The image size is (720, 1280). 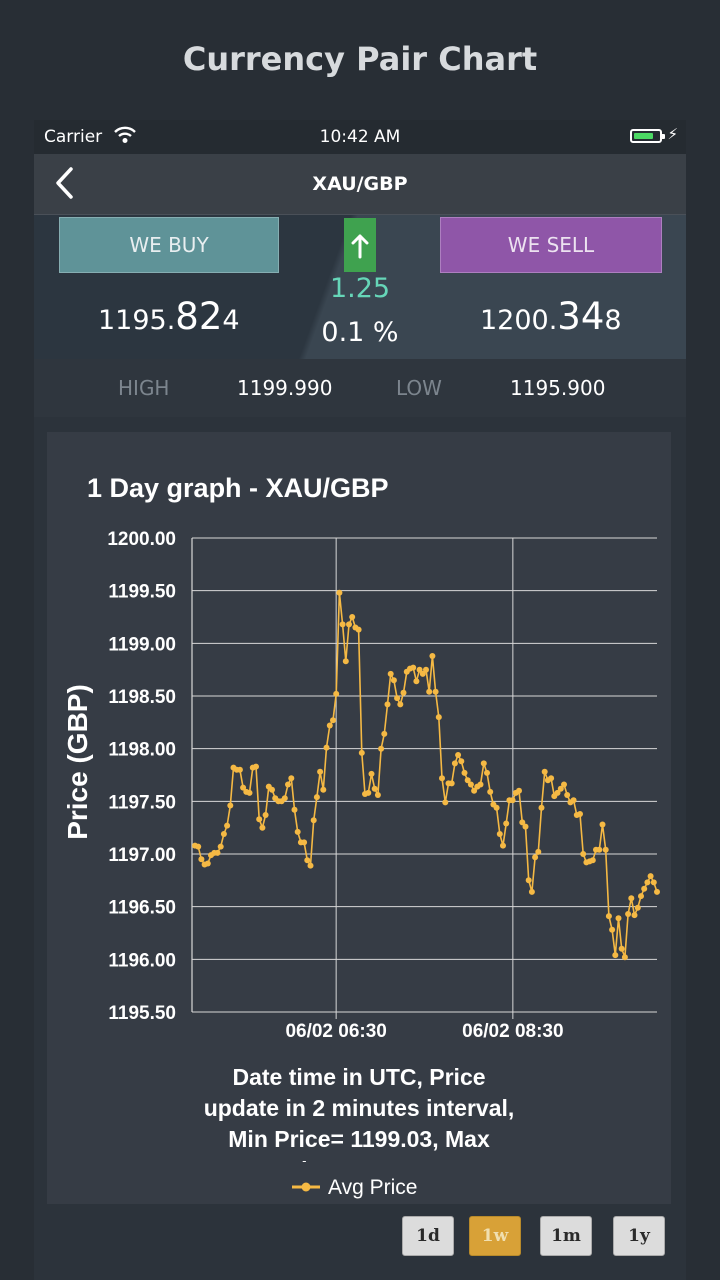 I want to click on range-button-1m: 1m, so click(x=566, y=1236).